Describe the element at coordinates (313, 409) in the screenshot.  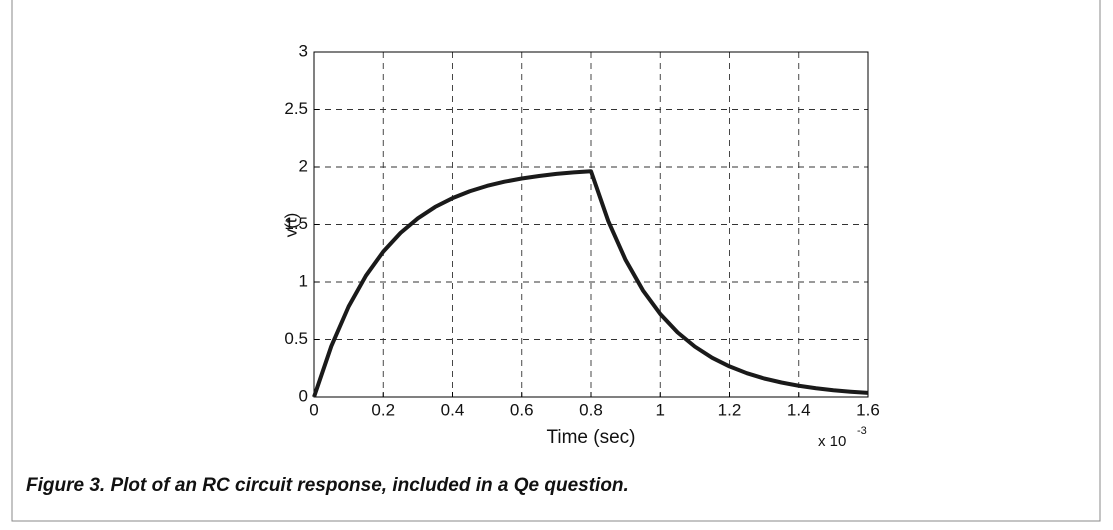
I see `x-tick-label: 0` at that location.